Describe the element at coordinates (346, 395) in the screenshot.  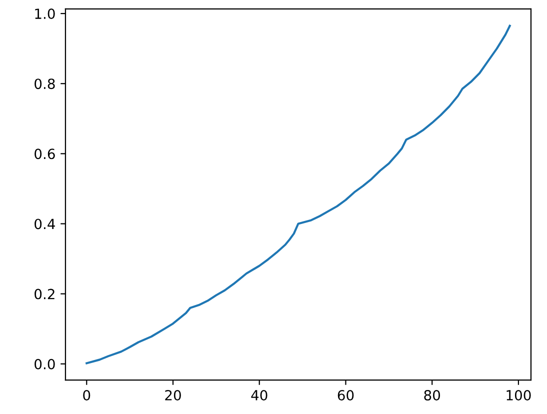
I see `x-tick-label: 60` at that location.